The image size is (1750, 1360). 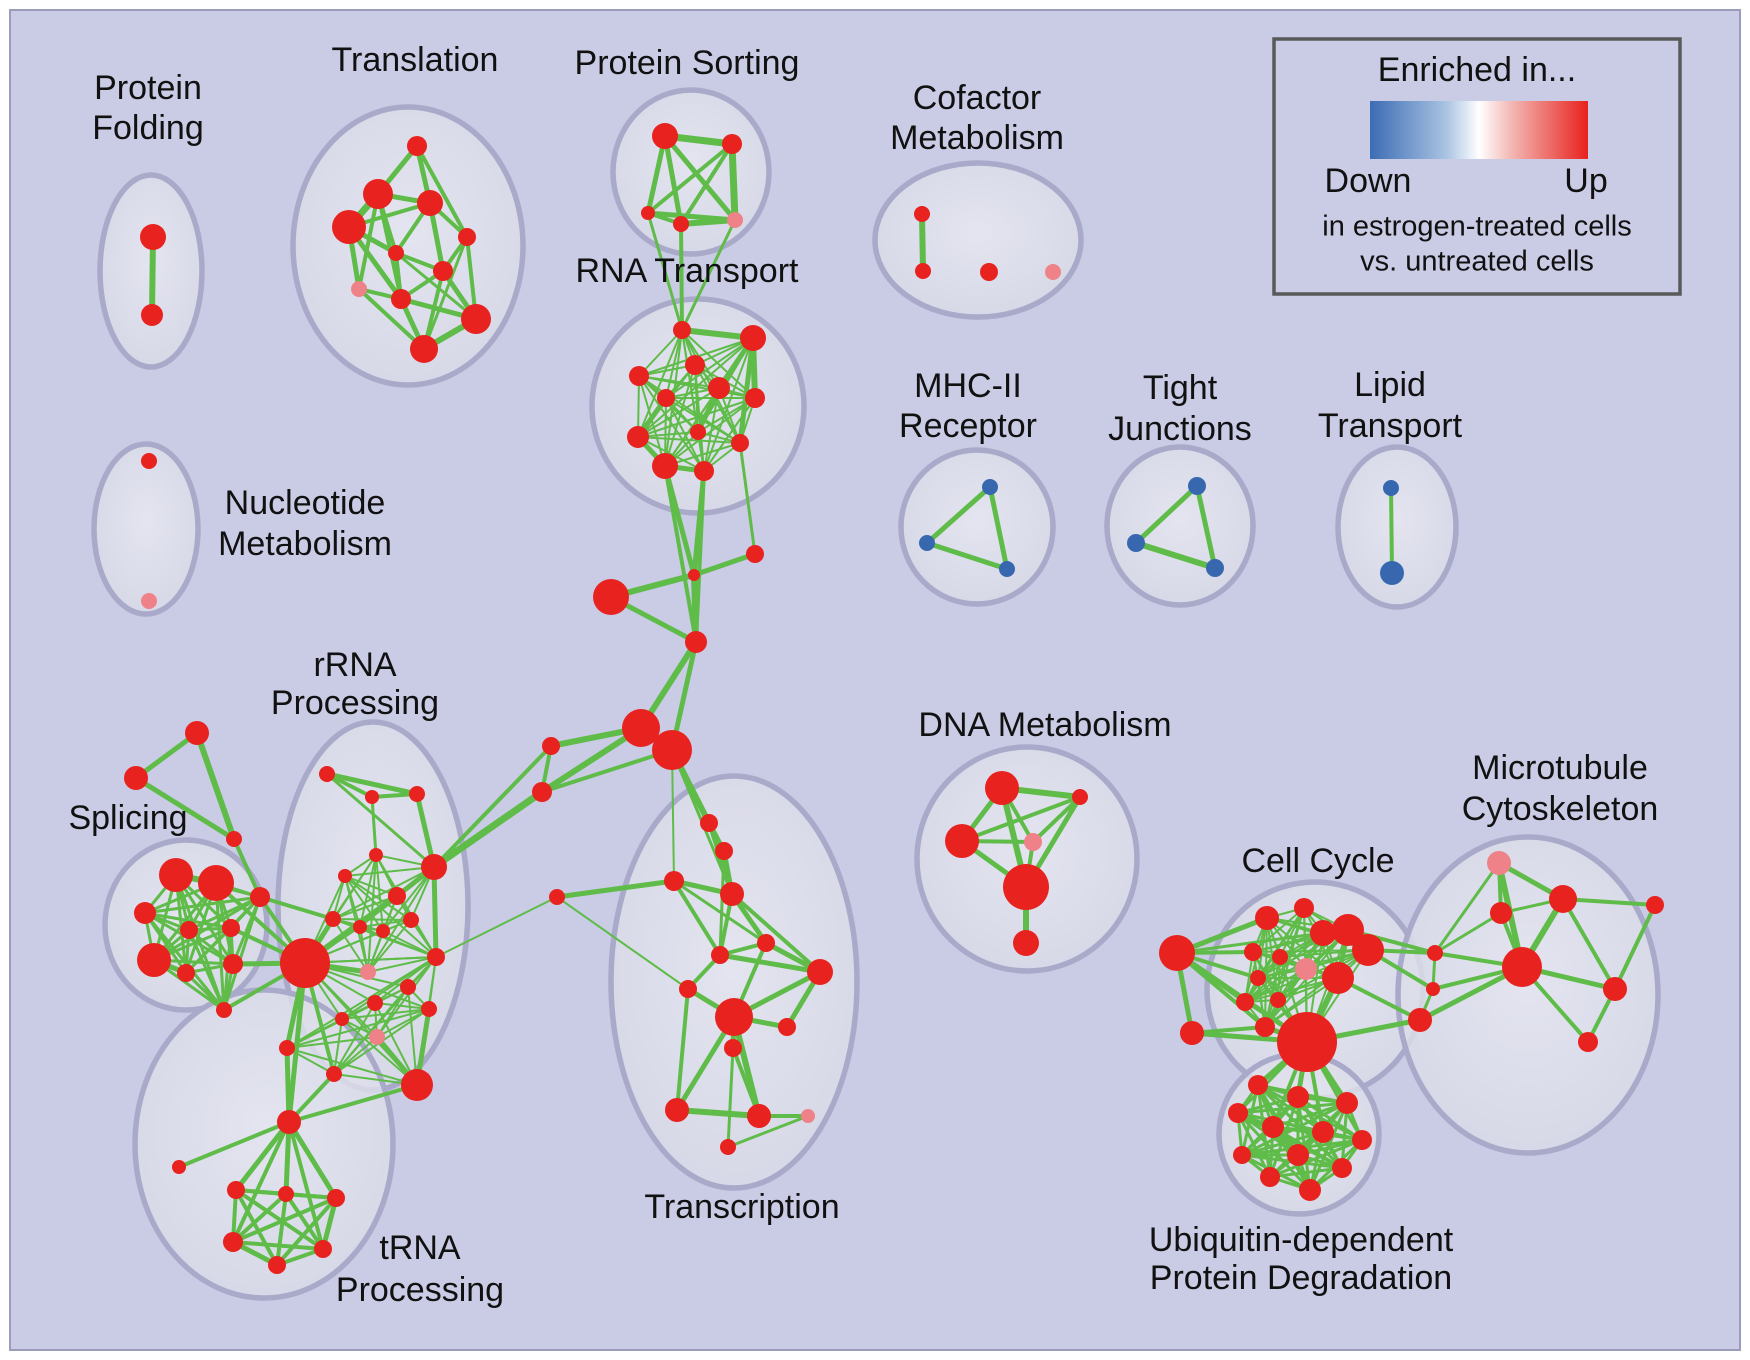 I want to click on edge-u10-u11, so click(x=1306, y=1172).